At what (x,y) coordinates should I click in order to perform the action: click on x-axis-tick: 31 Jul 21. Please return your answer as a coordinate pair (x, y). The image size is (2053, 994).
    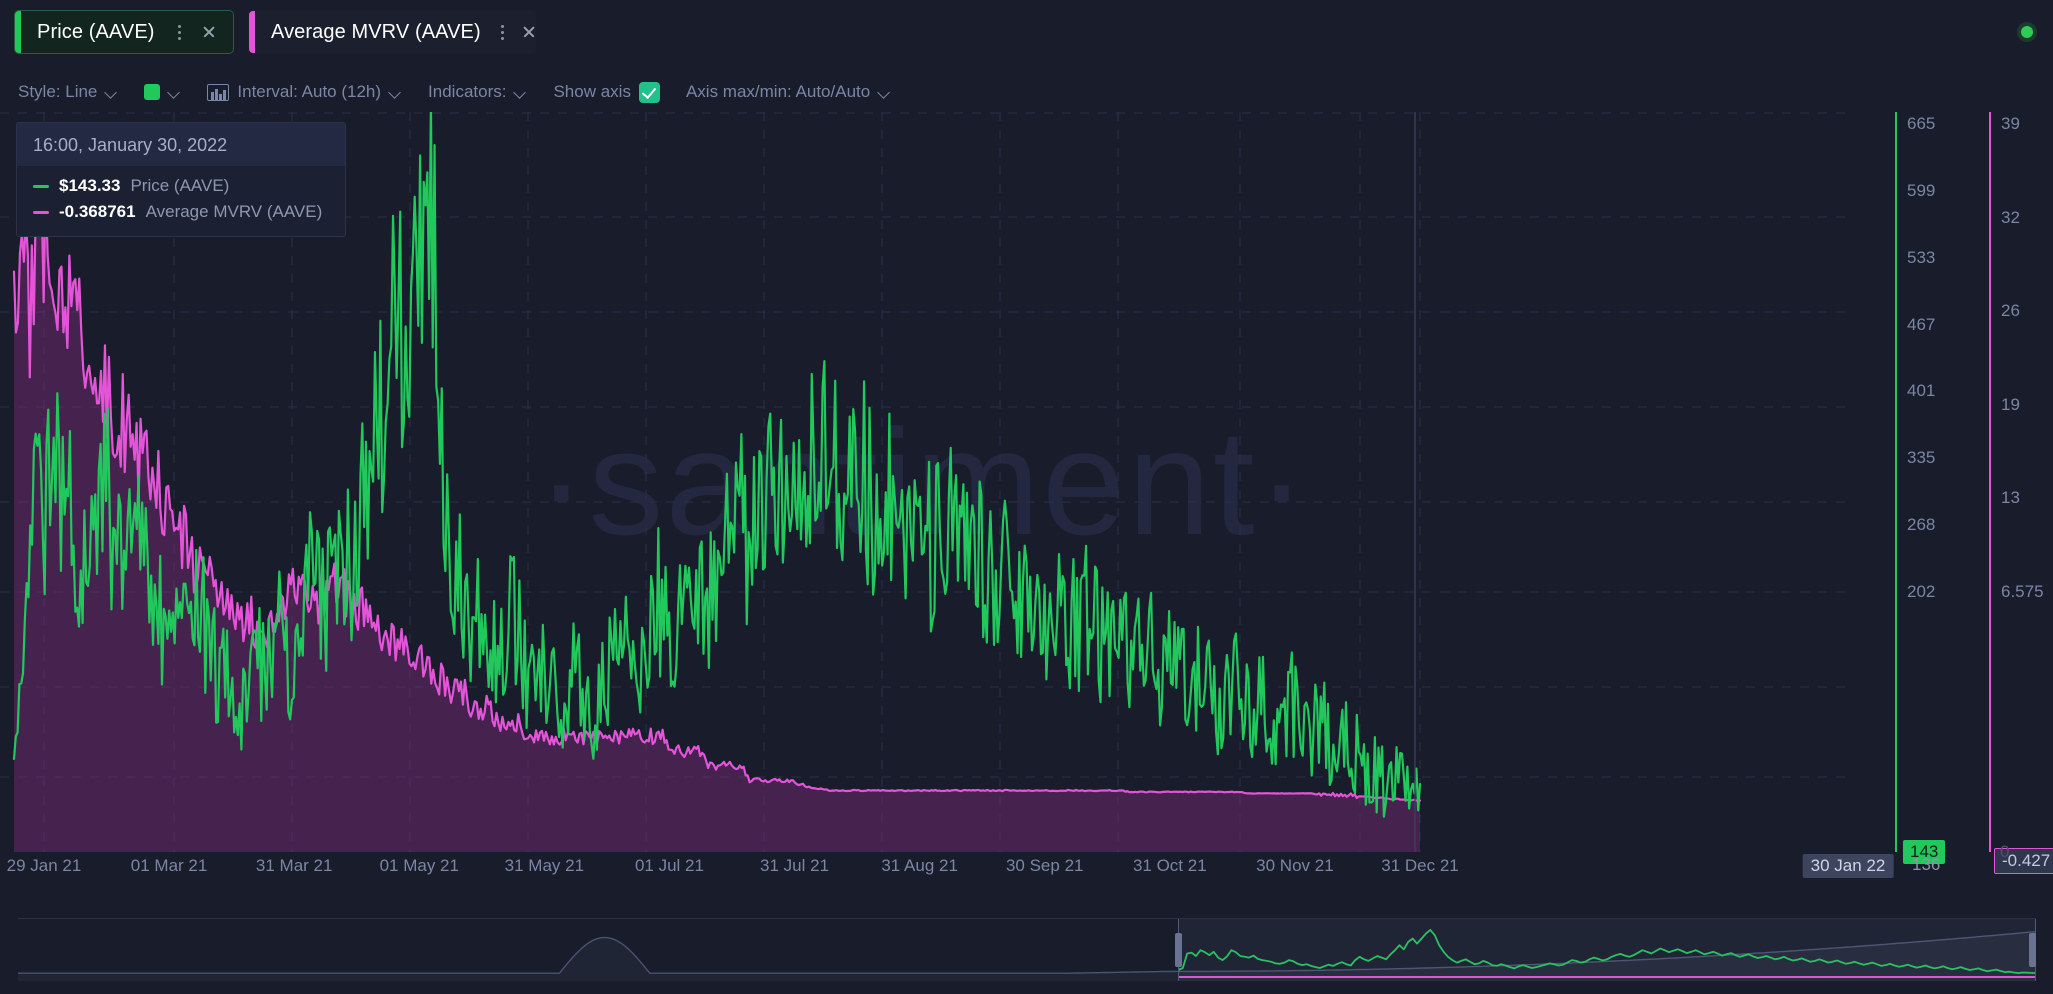
    Looking at the image, I should click on (795, 865).